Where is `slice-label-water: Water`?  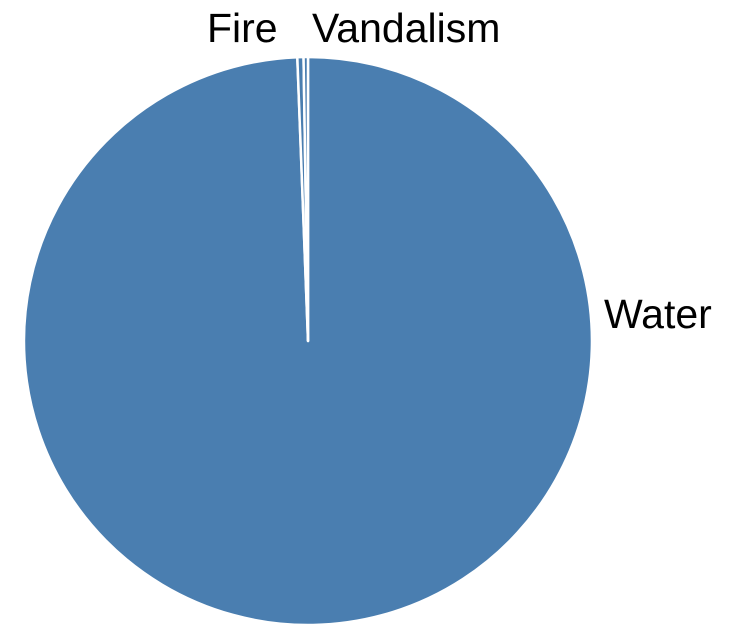 slice-label-water: Water is located at coordinates (658, 314).